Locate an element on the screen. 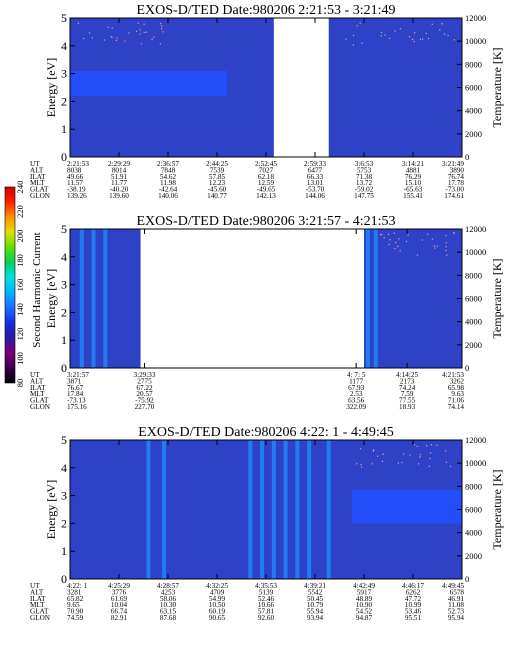 This screenshot has height=649, width=505. info-cell: 139.60 is located at coordinates (119, 196).